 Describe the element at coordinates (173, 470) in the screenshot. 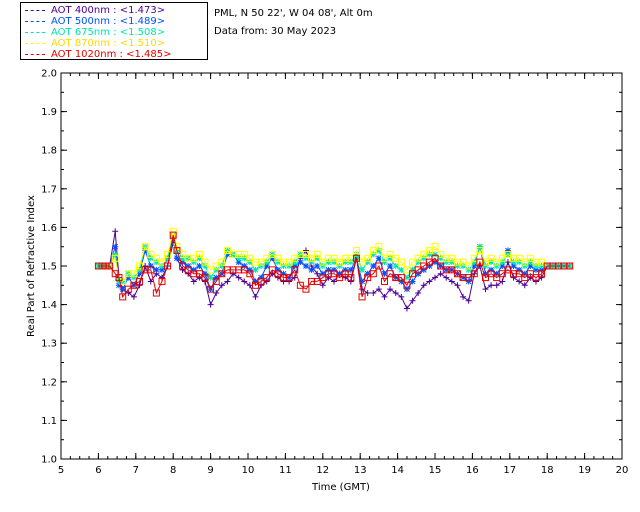

I see `x-tick-label: 8` at that location.